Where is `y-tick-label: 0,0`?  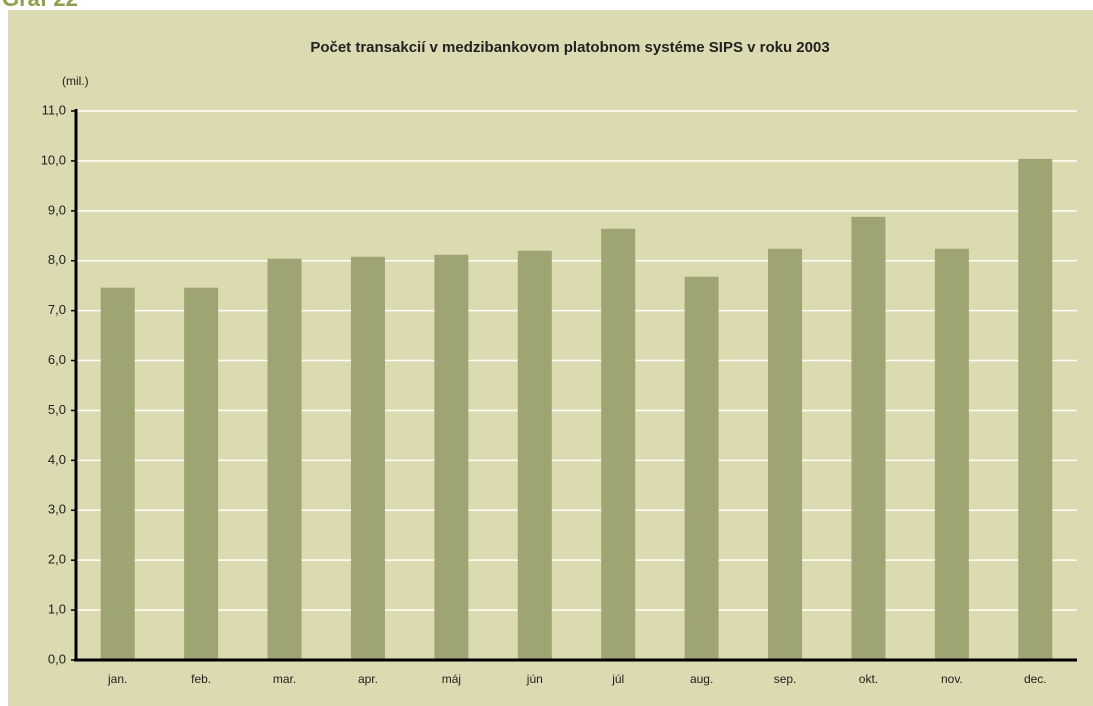
y-tick-label: 0,0 is located at coordinates (57, 658).